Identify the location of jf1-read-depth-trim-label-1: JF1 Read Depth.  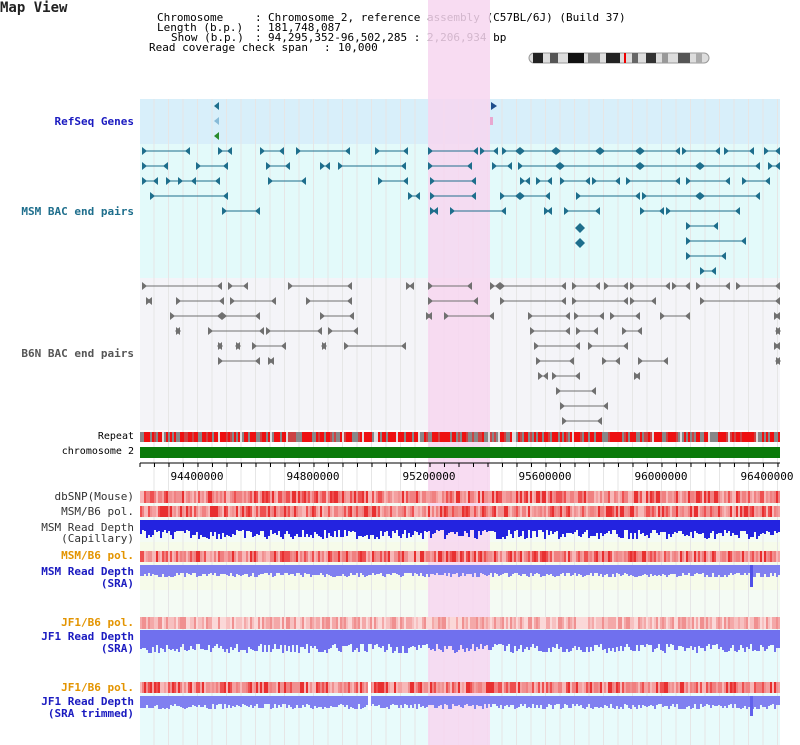
(87, 701).